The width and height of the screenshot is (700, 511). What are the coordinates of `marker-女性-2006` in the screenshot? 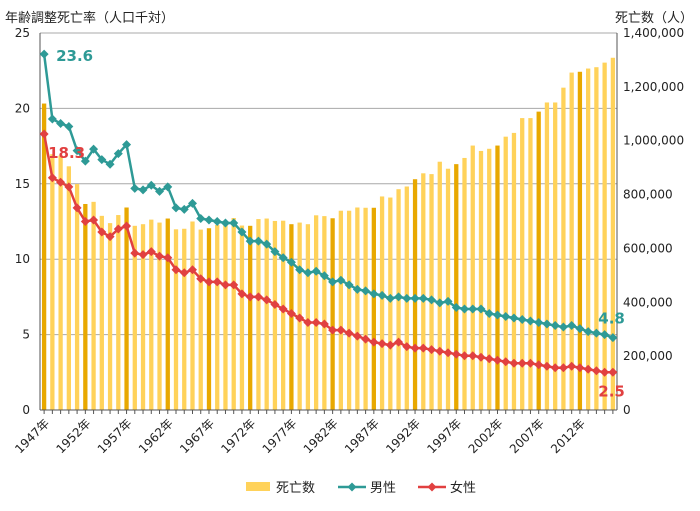 It's located at (530, 363).